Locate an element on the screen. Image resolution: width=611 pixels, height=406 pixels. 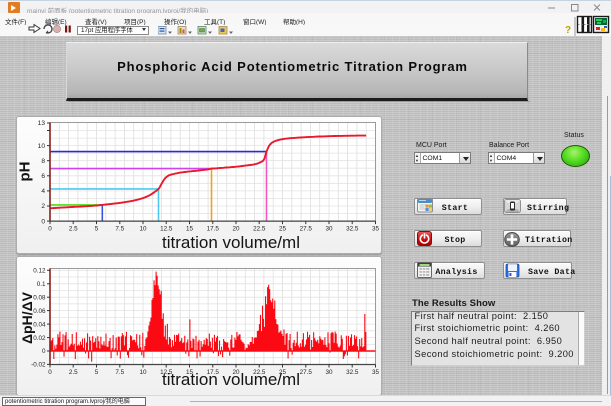
svg-text: 4 is located at coordinates (43, 191).